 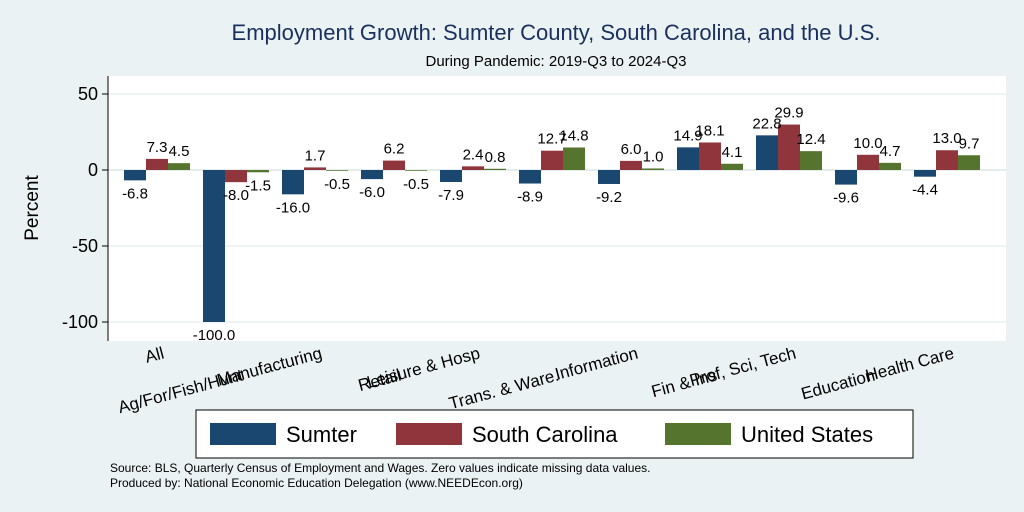 What do you see at coordinates (88, 94) in the screenshot?
I see `y-tick-label: 50` at bounding box center [88, 94].